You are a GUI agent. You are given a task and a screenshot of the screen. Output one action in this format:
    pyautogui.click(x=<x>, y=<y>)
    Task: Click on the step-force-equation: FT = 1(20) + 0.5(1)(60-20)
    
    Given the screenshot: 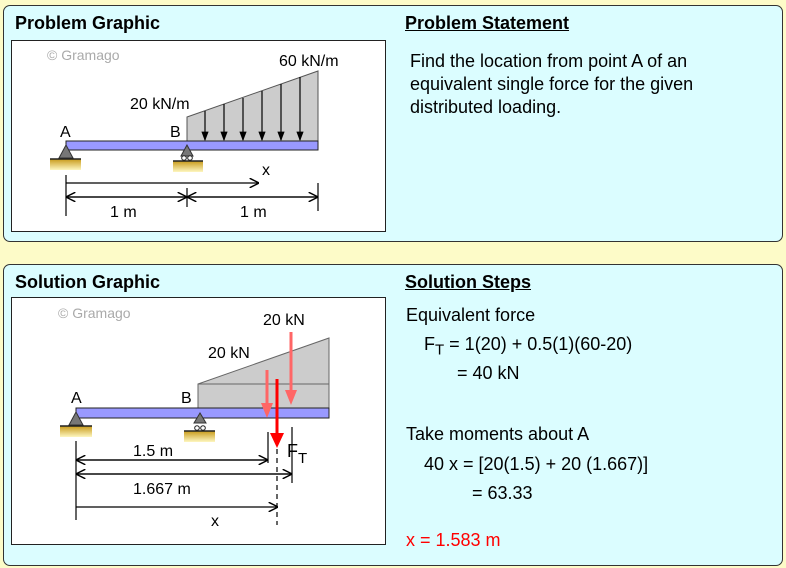 What is the action you would take?
    pyautogui.click(x=528, y=347)
    